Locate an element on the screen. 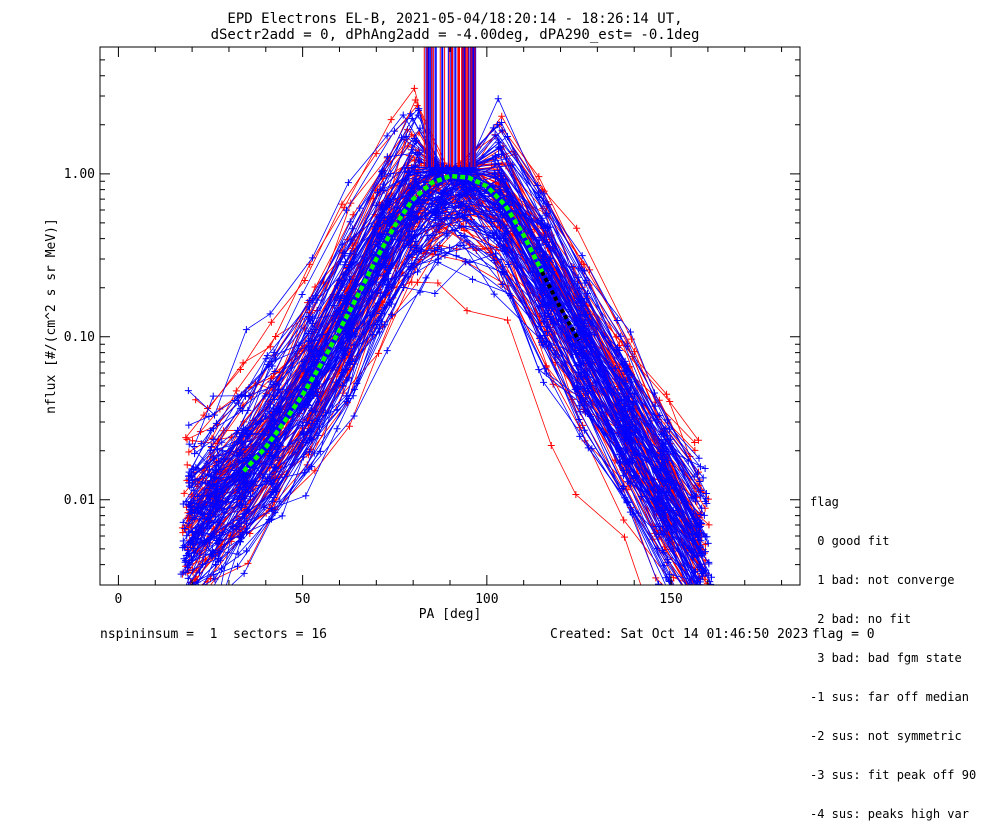 Image resolution: width=1000 pixels, height=834 pixels. x-tick-label: 50 is located at coordinates (303, 599).